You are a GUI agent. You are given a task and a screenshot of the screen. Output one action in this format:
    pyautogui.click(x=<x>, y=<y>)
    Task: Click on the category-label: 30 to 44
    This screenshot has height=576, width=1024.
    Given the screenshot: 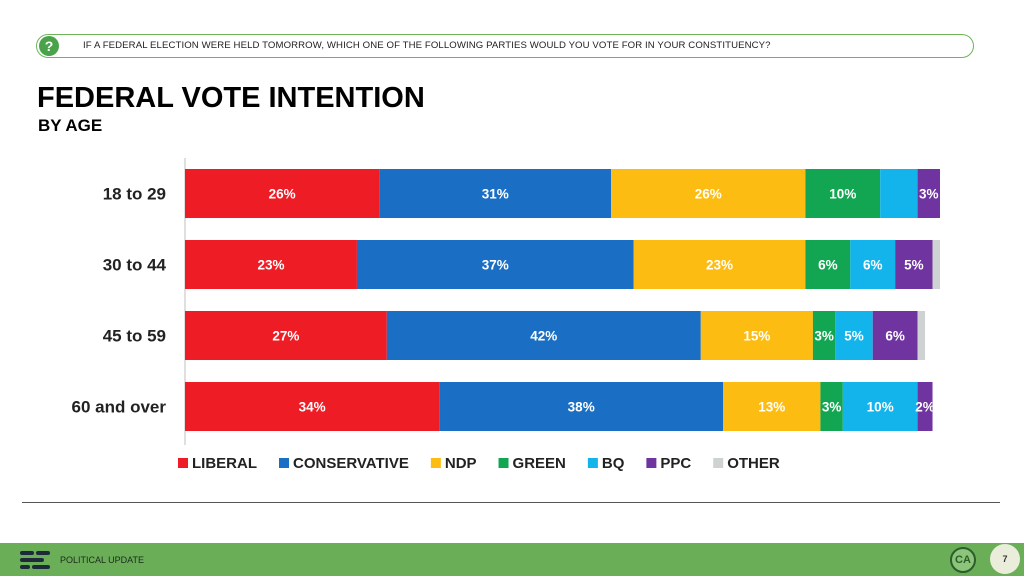 What is the action you would take?
    pyautogui.click(x=135, y=265)
    